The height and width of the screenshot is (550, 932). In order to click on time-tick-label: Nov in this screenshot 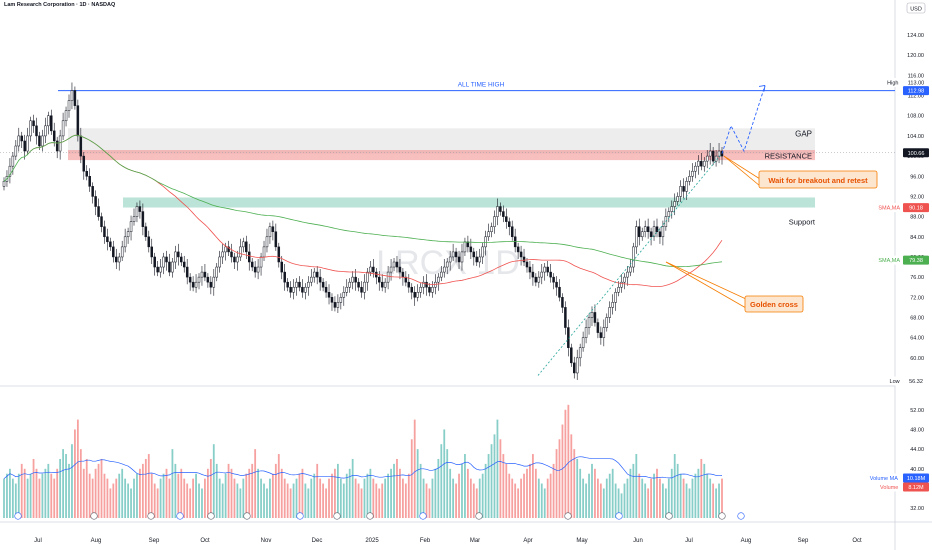, I will do `click(266, 541)`.